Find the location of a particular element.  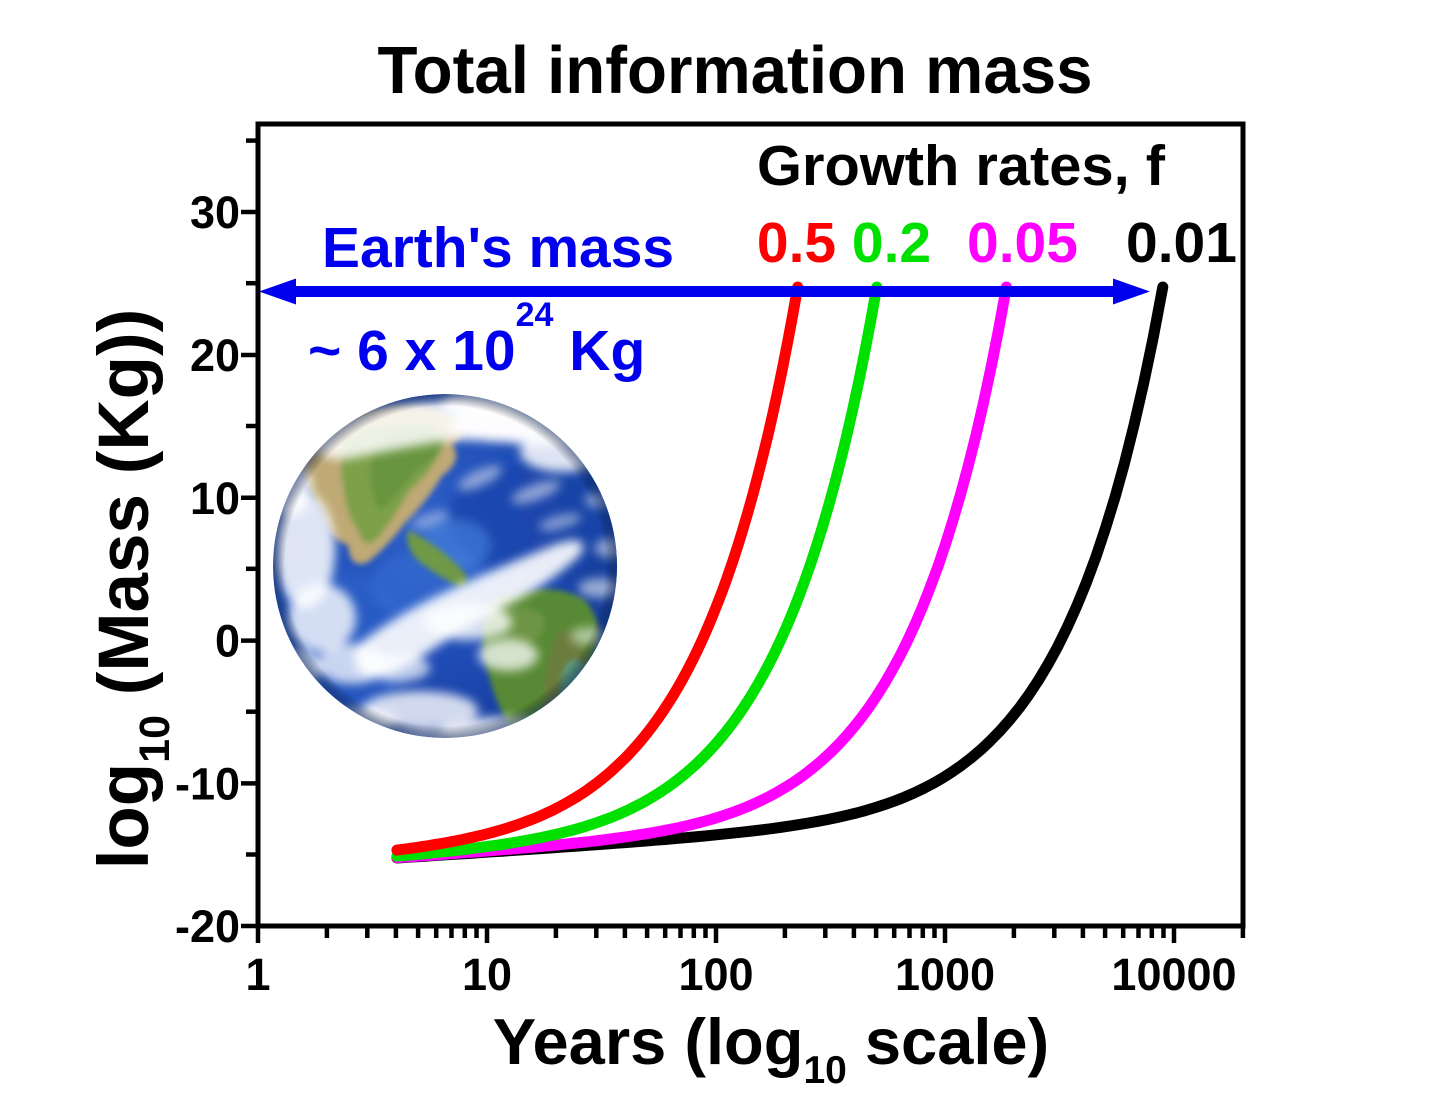

svg-text: Earth's mass is located at coordinates (498, 248).